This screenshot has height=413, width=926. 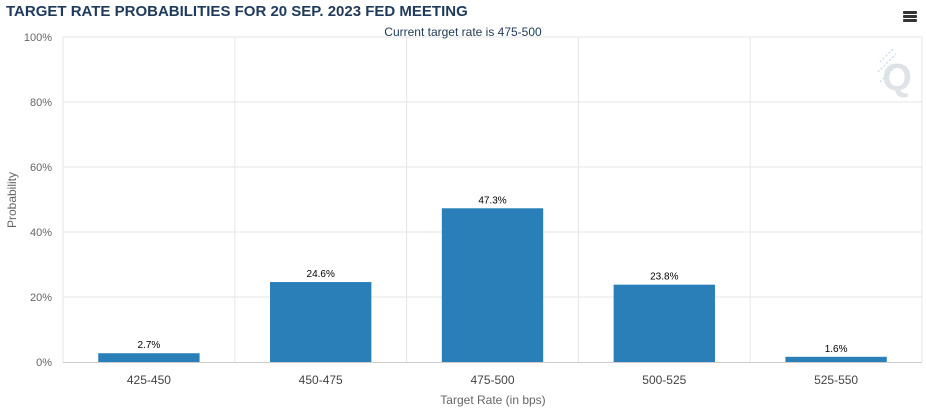 I want to click on chart-subtitle: Current target rate is 475-500, so click(x=463, y=32).